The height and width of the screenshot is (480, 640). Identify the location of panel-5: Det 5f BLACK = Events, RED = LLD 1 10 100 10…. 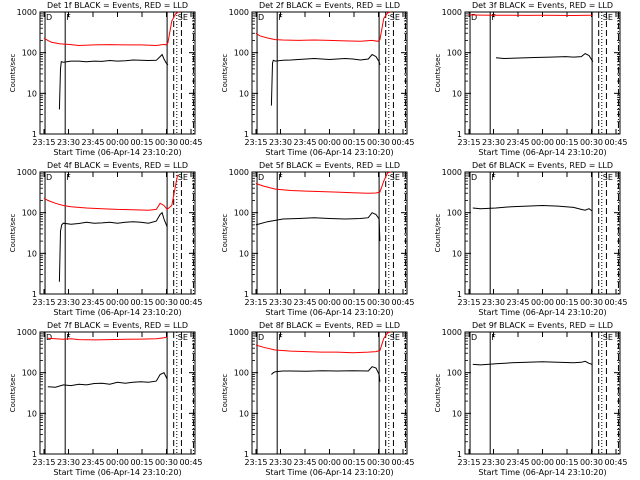
(318, 239).